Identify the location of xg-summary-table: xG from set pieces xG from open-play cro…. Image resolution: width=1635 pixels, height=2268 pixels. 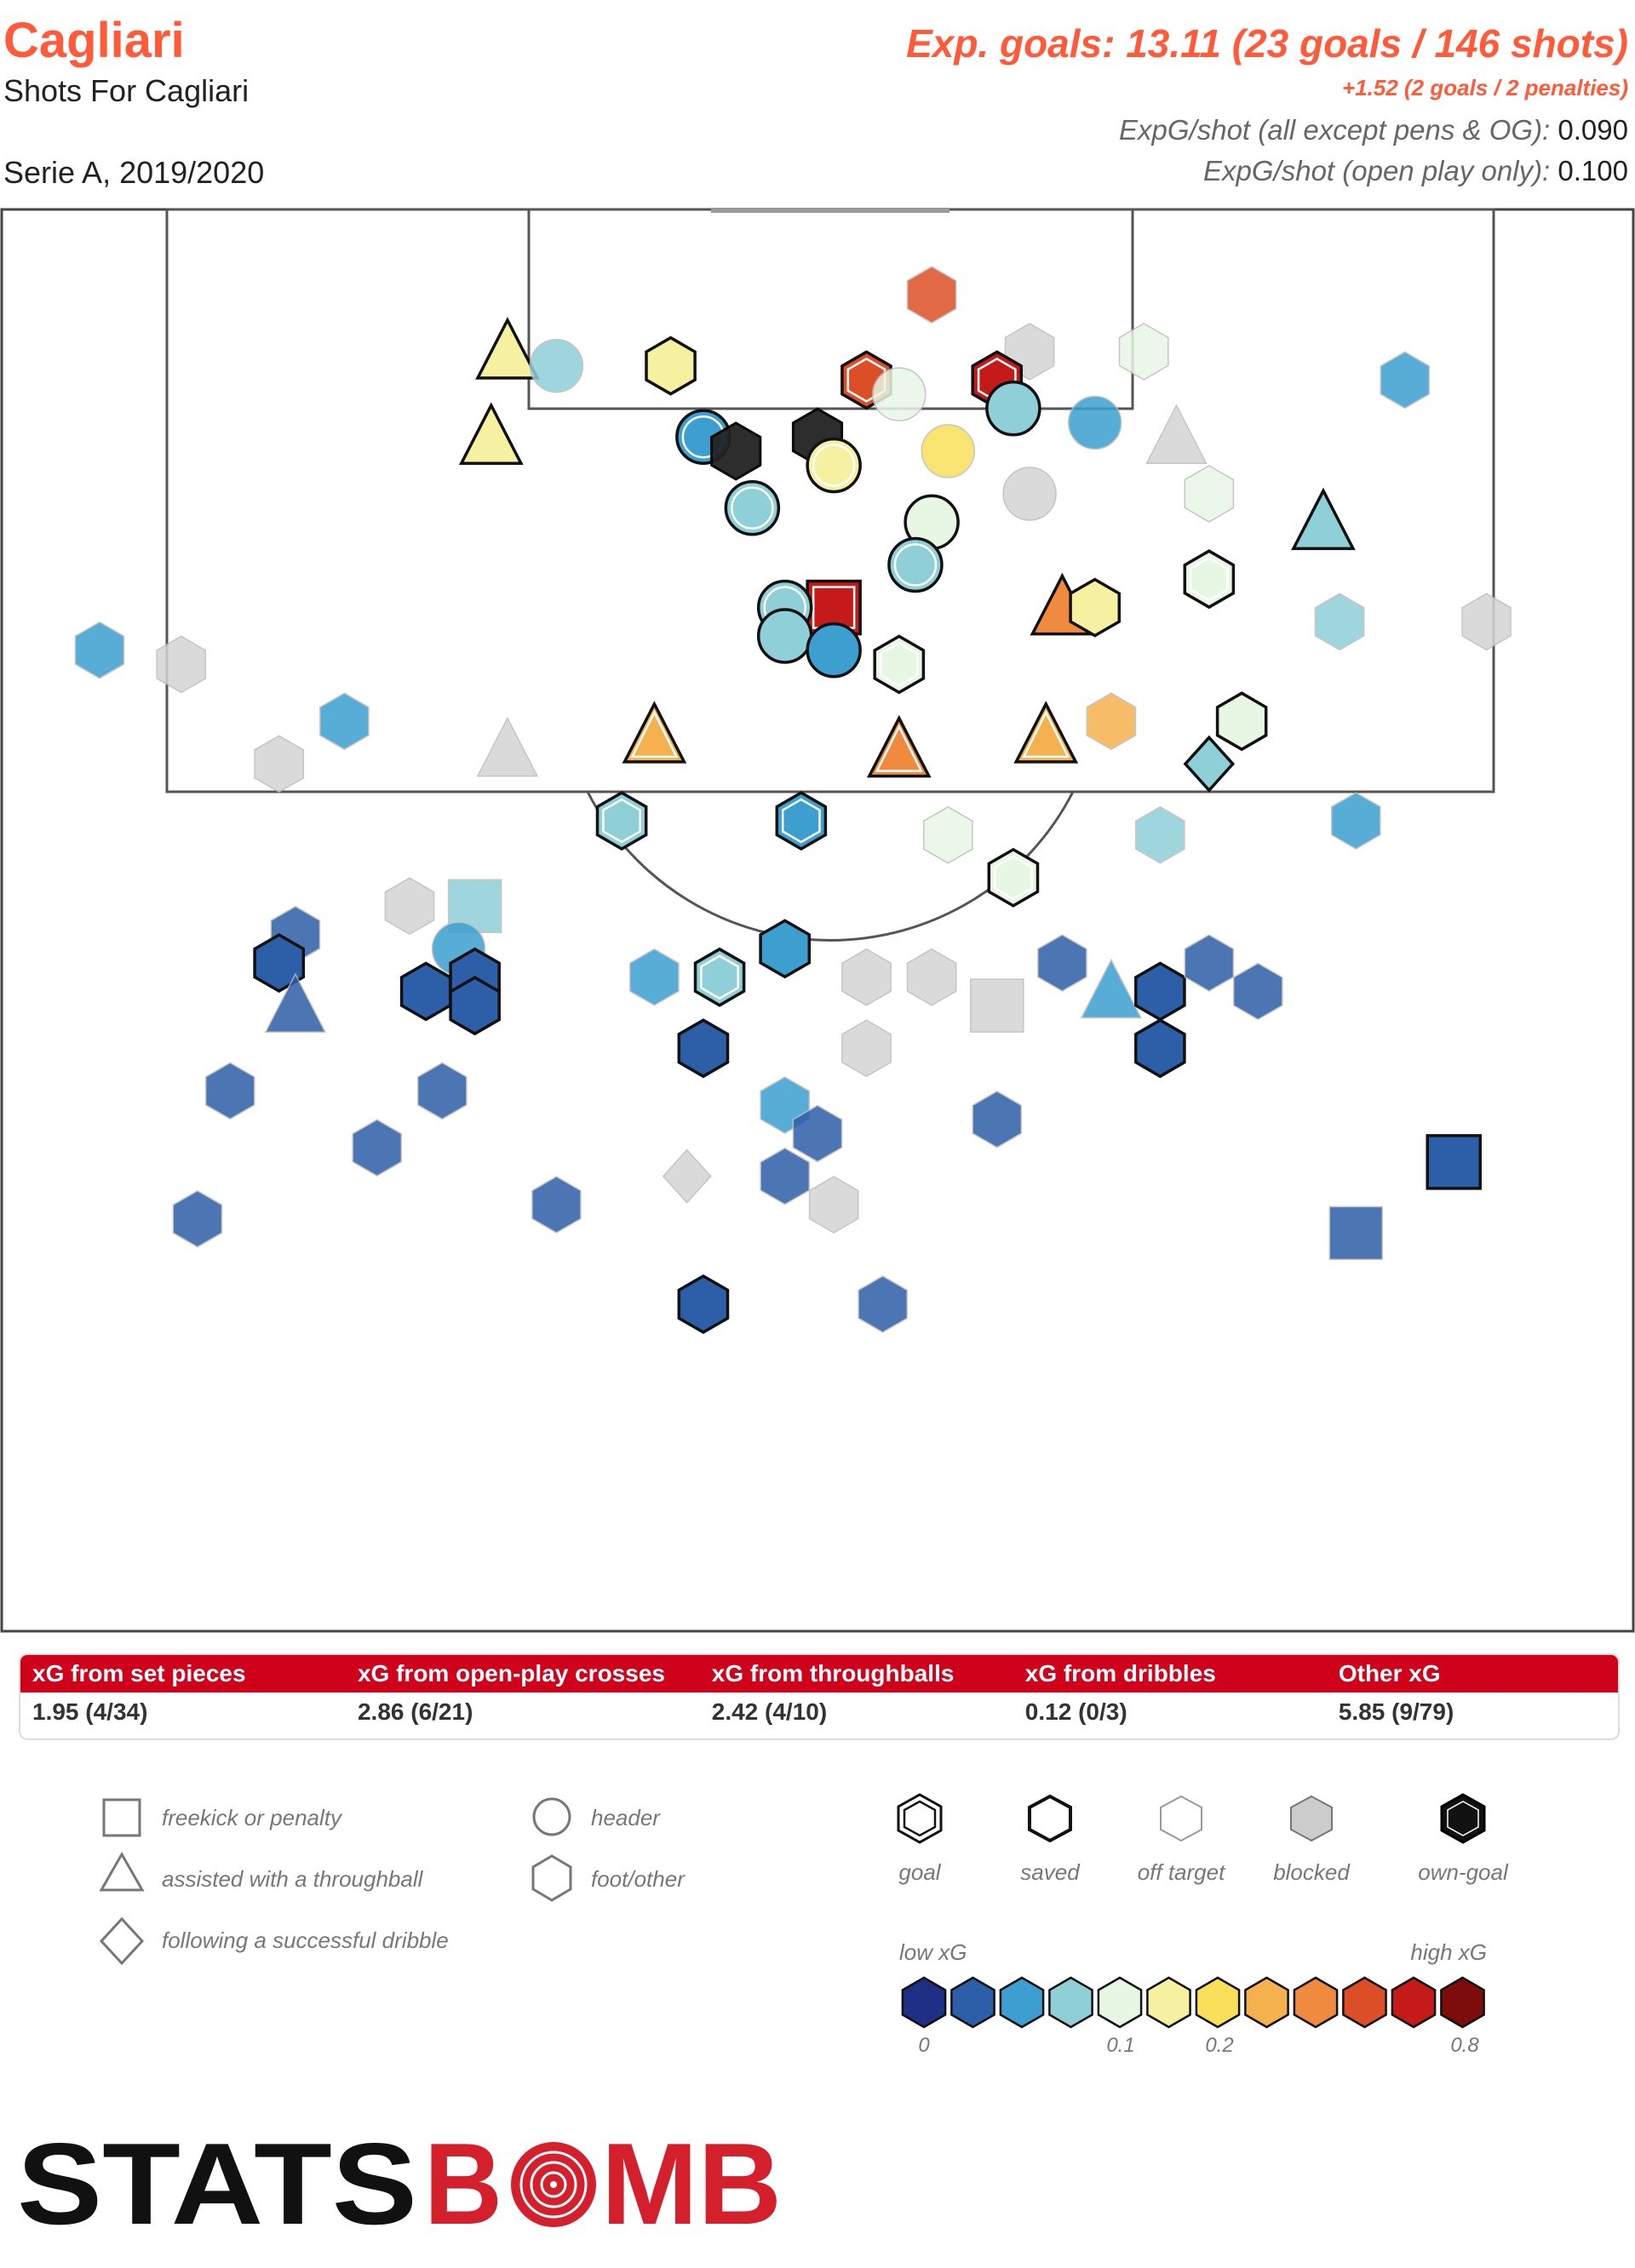
(819, 1696).